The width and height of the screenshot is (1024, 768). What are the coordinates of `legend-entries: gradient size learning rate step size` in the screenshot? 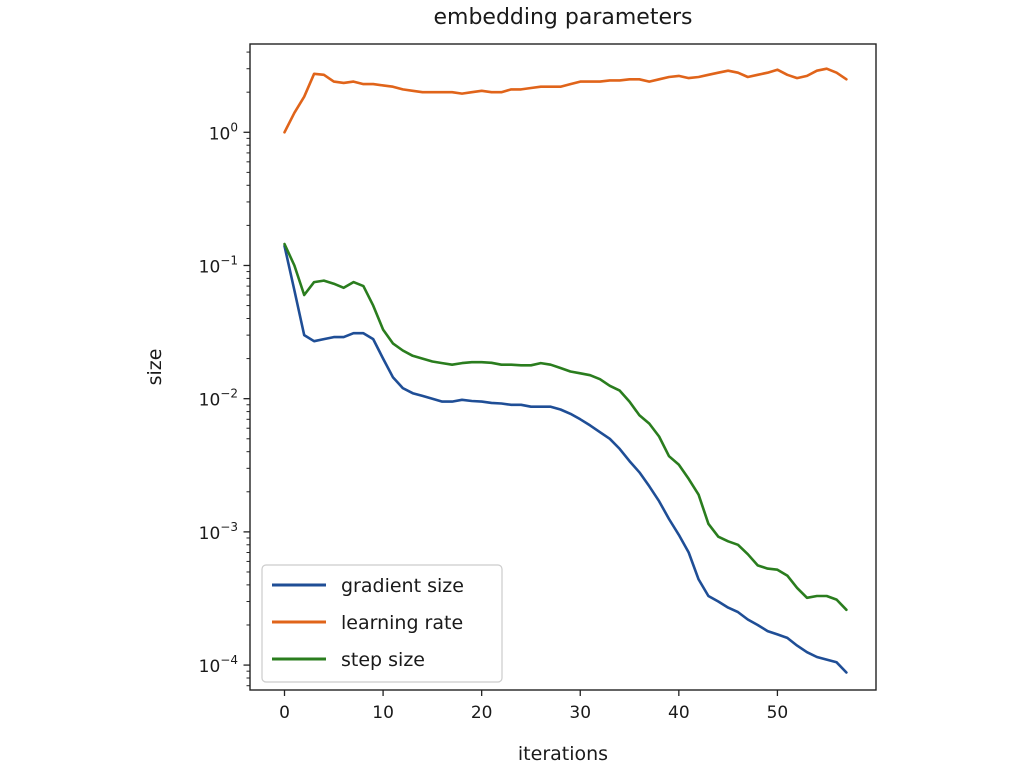 It's located at (368, 623).